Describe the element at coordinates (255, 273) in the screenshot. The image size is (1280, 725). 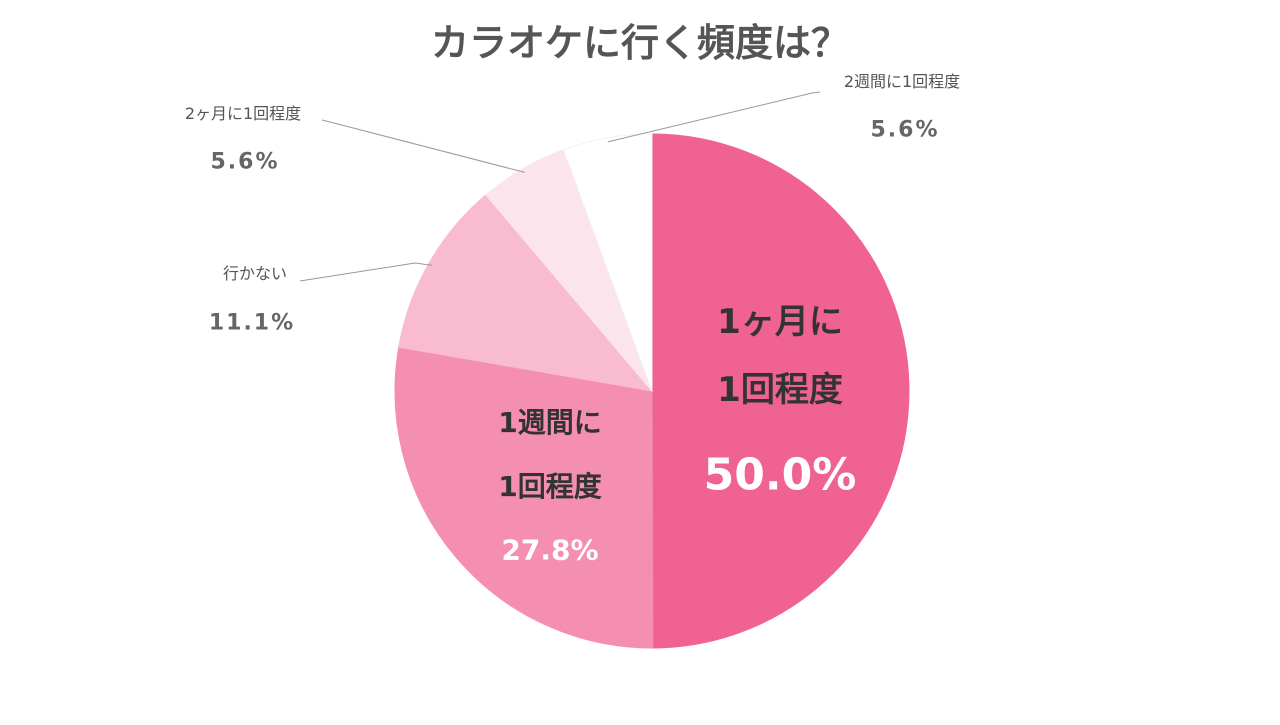
I see `slice-label: 行かない` at that location.